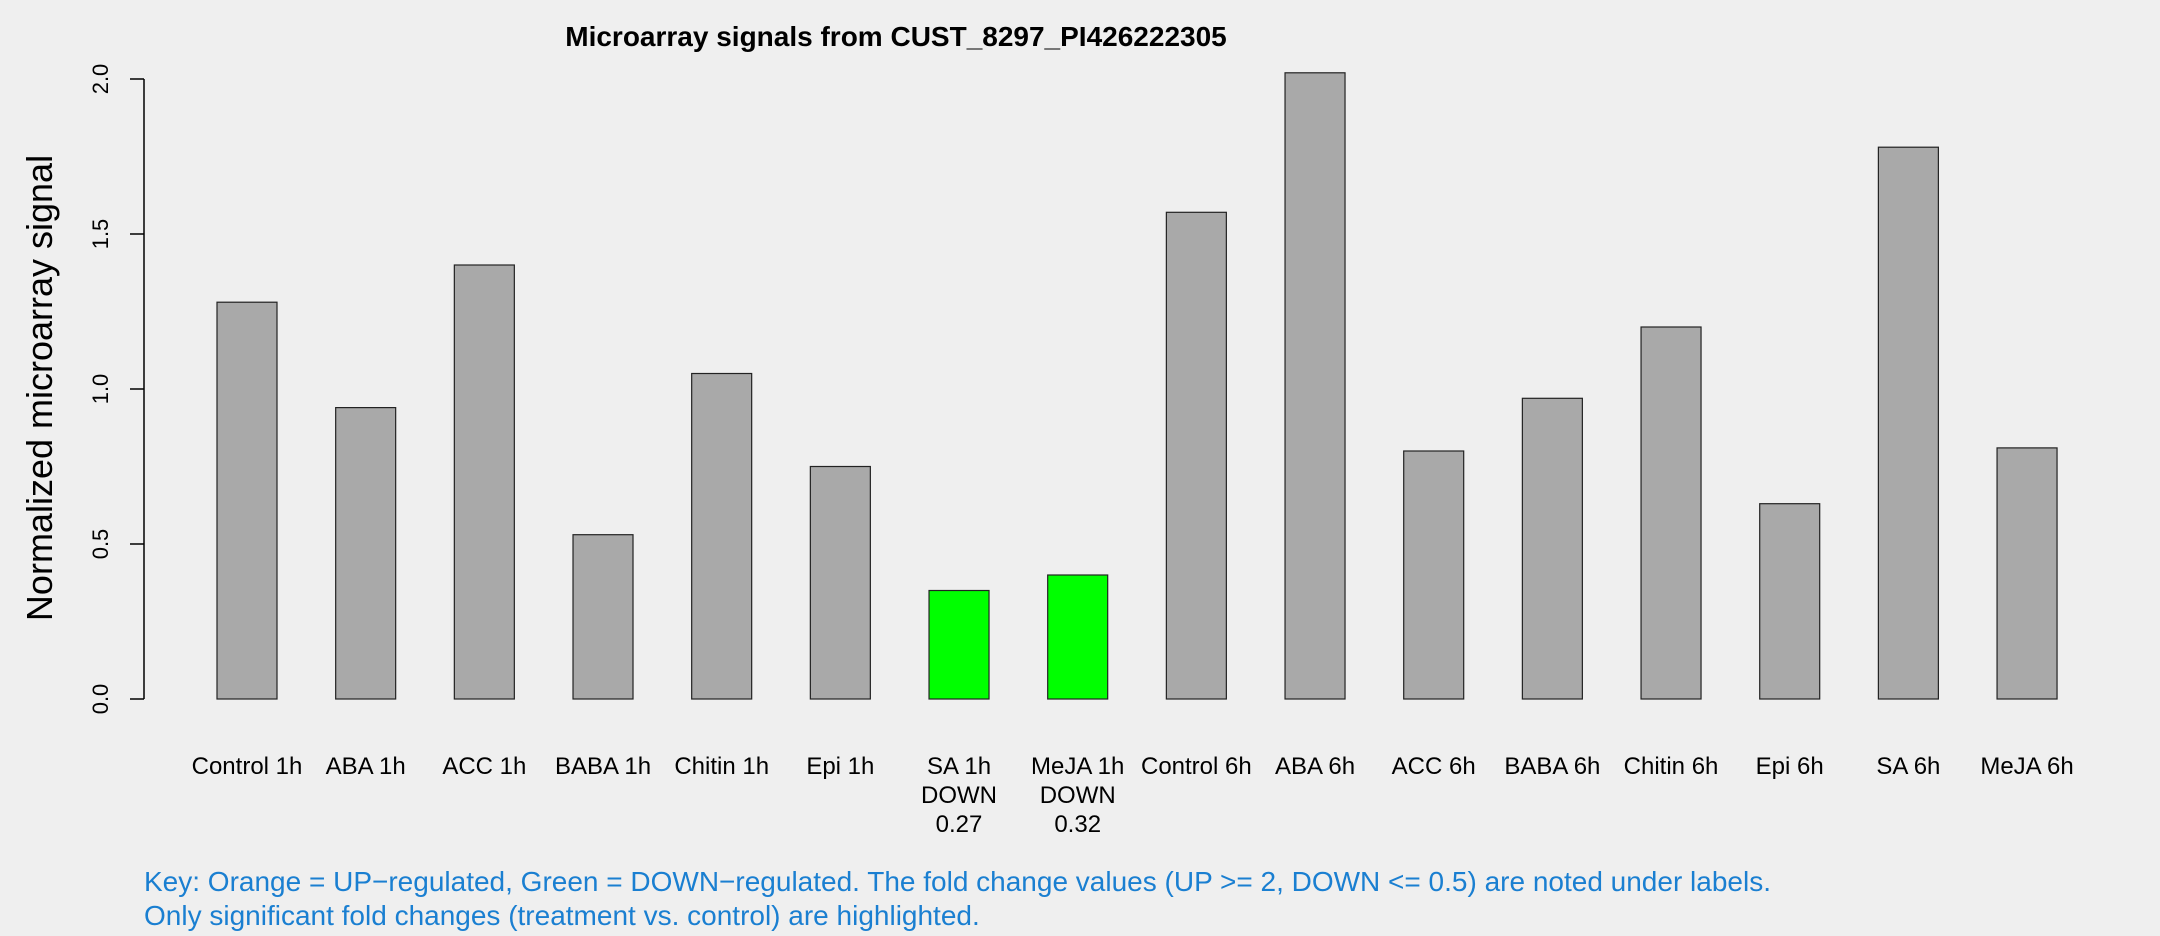 This screenshot has width=2160, height=936. Describe the element at coordinates (1434, 766) in the screenshot. I see `x-tick-label: ACC 6h` at that location.